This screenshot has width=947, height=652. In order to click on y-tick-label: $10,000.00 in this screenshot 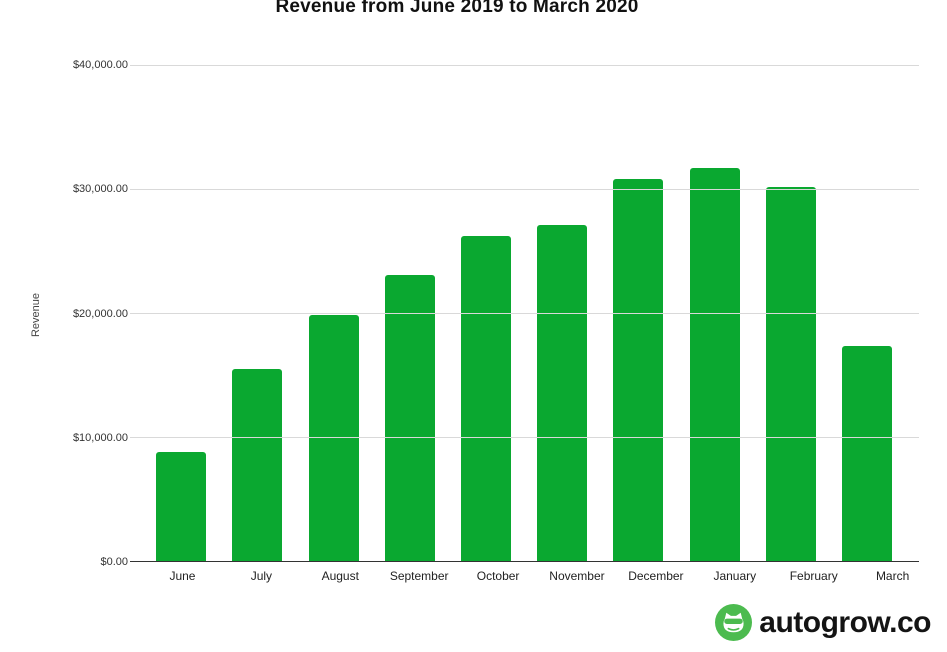, I will do `click(100, 437)`.